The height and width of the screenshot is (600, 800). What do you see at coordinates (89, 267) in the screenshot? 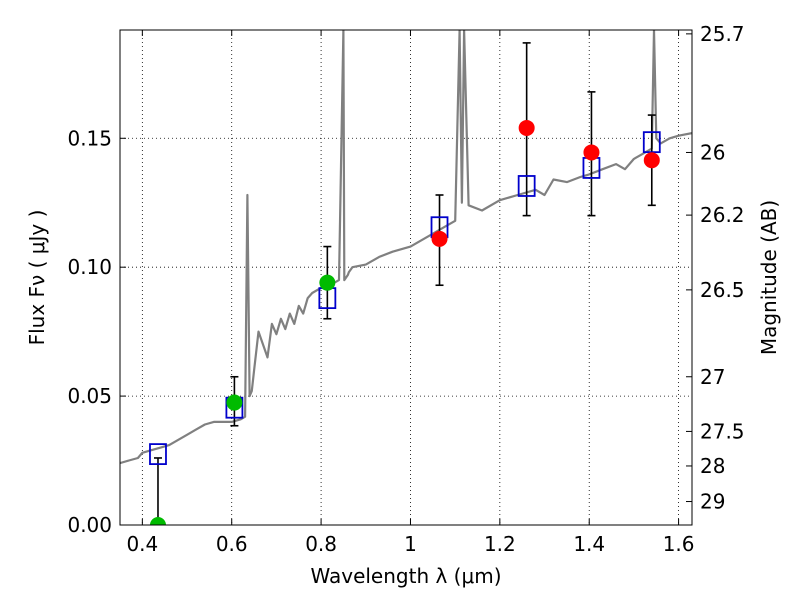
I see `y-tick-label: 0.10` at bounding box center [89, 267].